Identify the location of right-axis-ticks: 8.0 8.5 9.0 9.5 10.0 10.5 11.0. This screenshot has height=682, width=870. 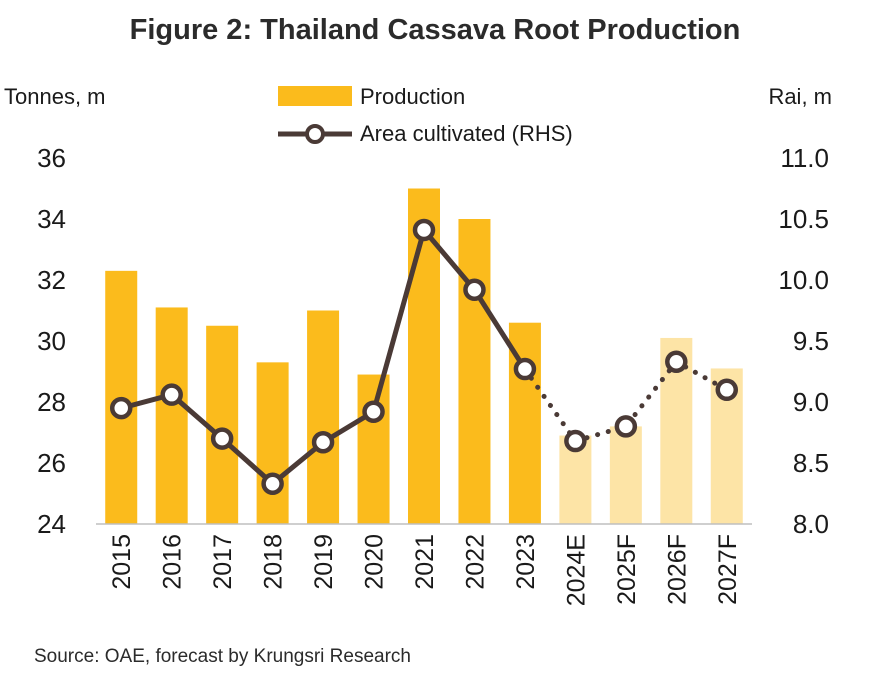
(803, 341).